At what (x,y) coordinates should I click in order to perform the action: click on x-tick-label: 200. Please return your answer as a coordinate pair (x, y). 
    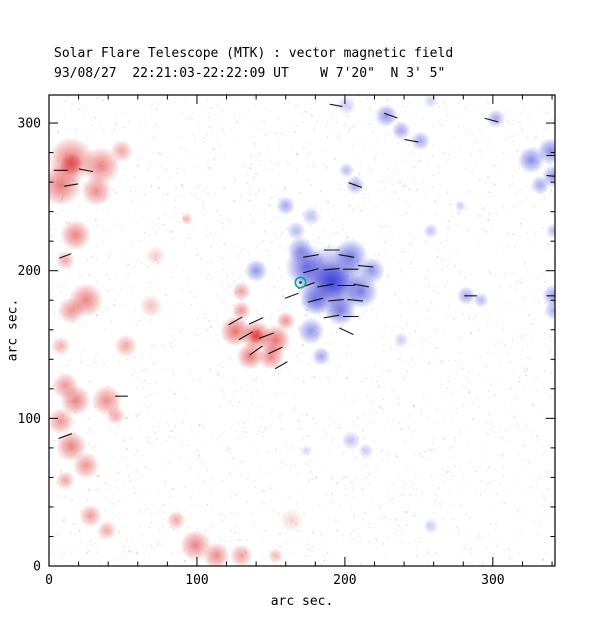
    Looking at the image, I should click on (344, 580).